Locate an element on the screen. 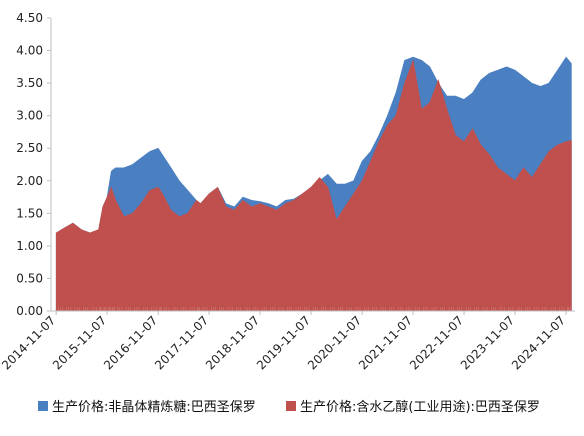 This screenshot has width=584, height=436. y-tick-label: 0.50 is located at coordinates (29, 278).